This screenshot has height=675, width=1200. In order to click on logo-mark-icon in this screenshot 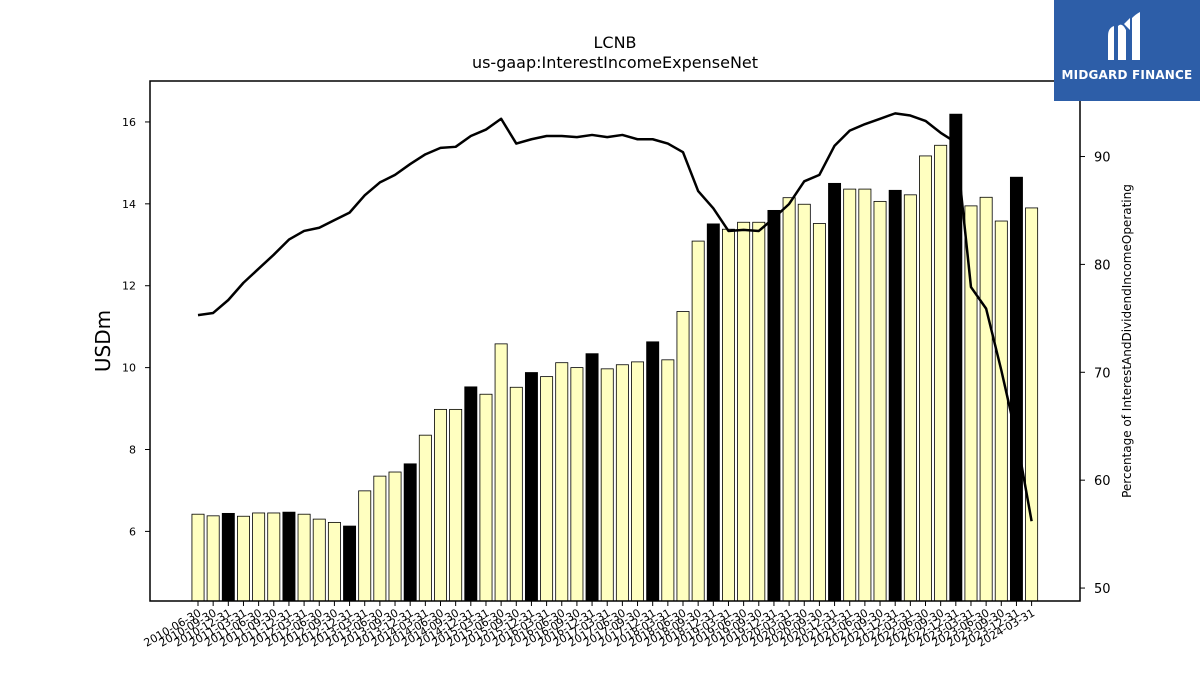, I will do `click(1124, 36)`.